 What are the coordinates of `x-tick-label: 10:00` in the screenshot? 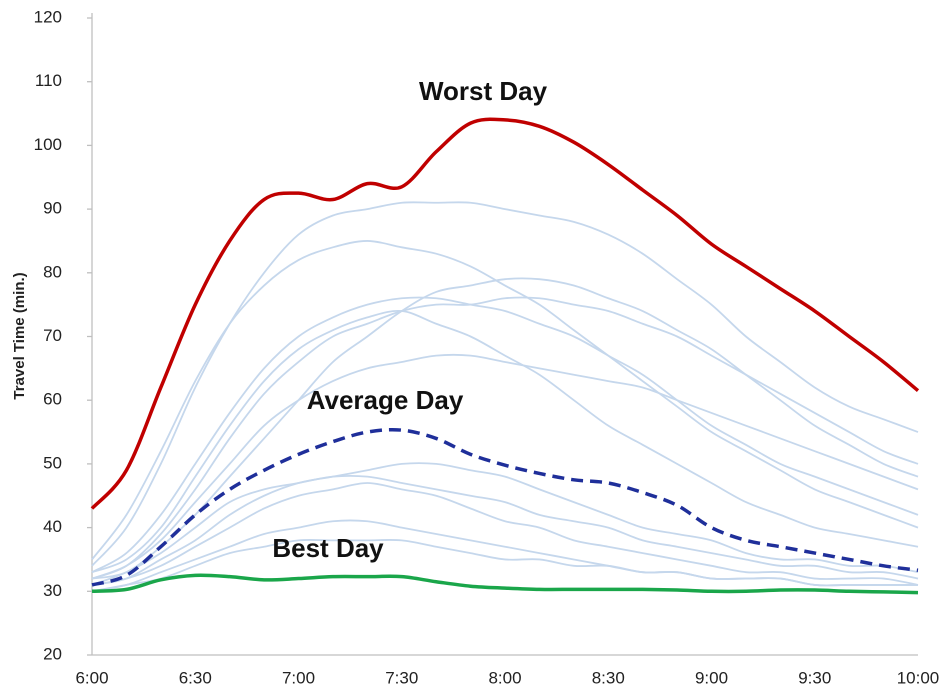 It's located at (918, 677).